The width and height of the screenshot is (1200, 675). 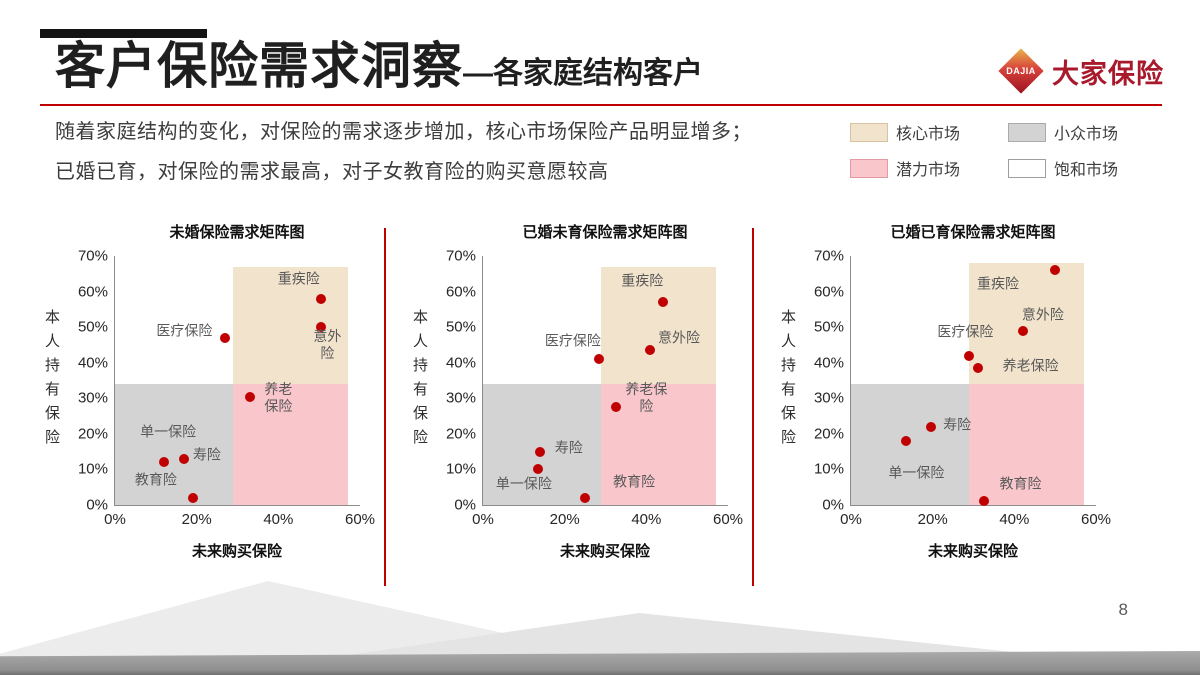 I want to click on logo-mark-text: DAJIA, so click(x=1021, y=71).